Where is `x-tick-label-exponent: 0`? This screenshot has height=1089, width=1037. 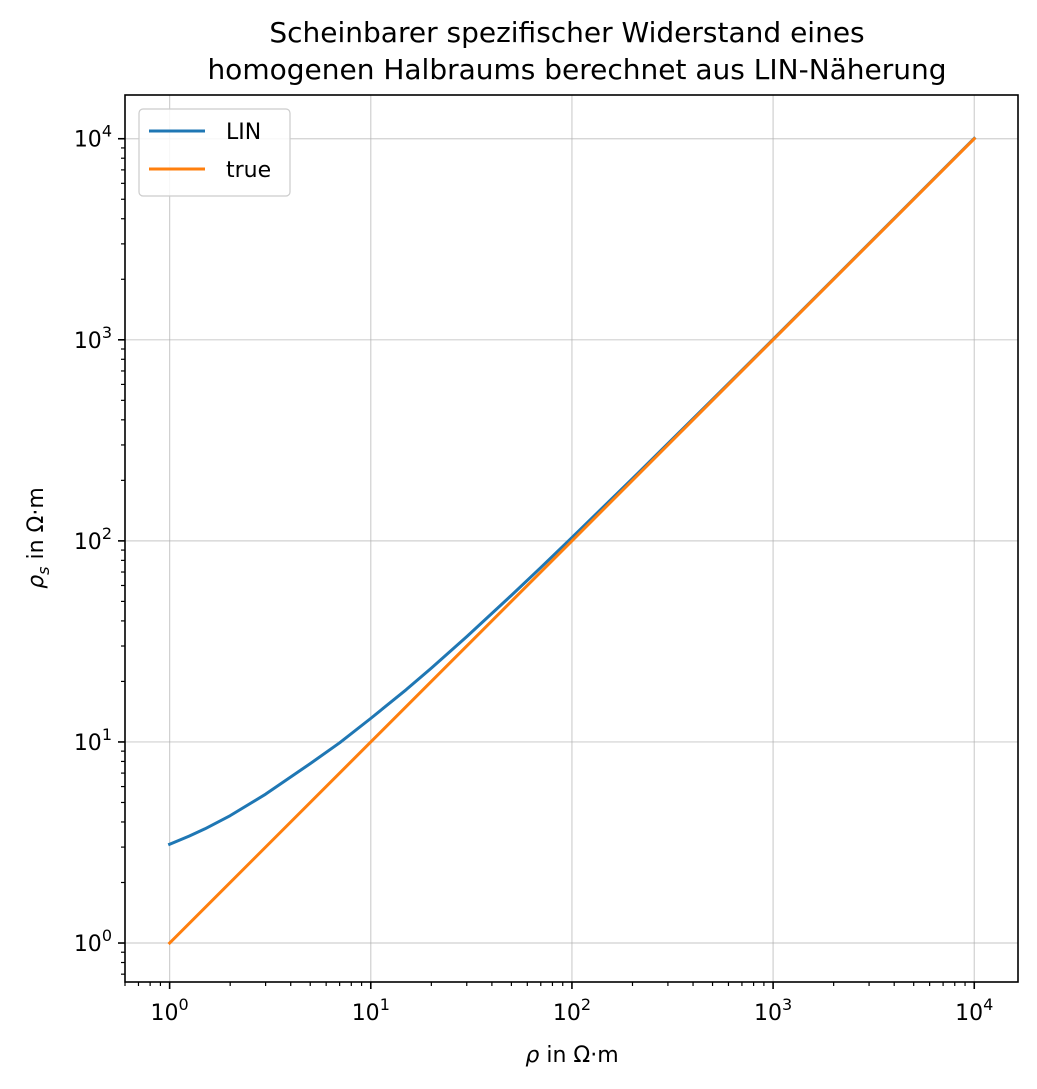 x-tick-label-exponent: 0 is located at coordinates (184, 1004).